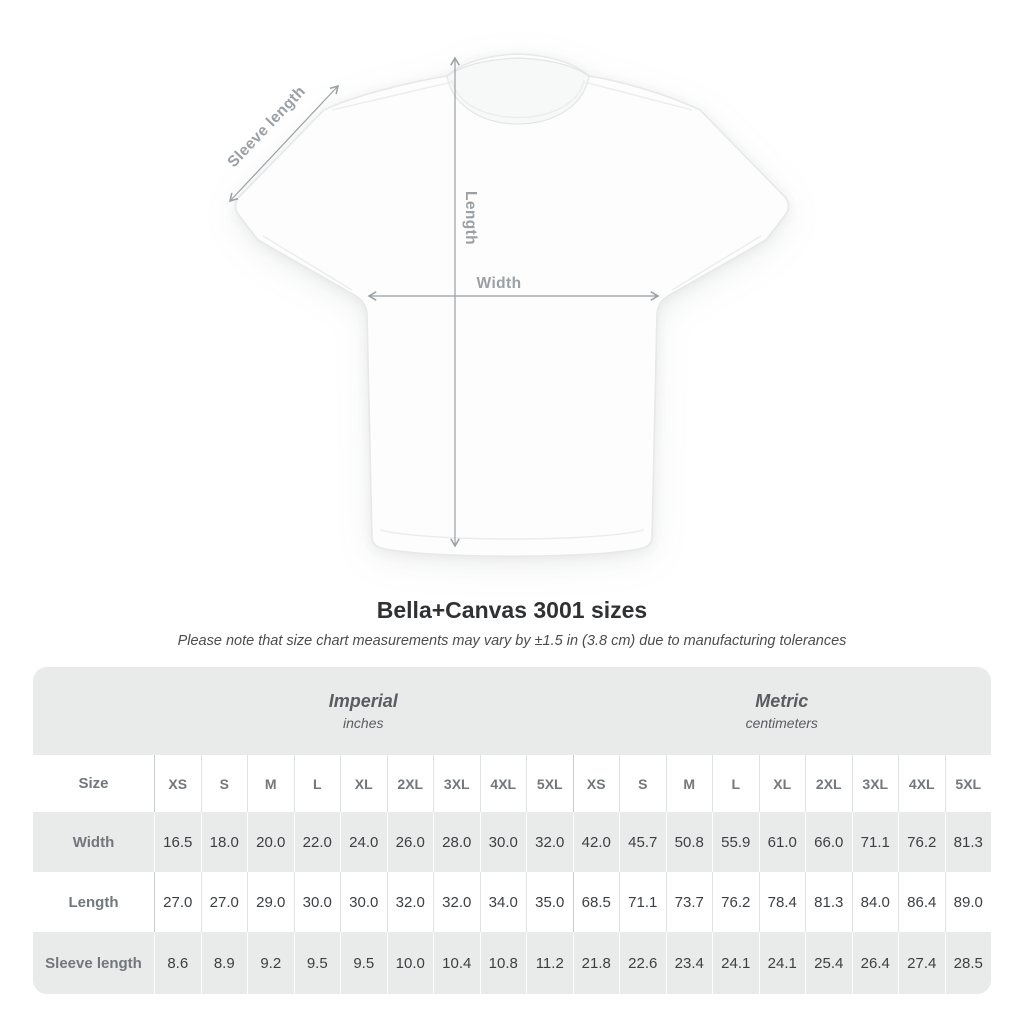 This screenshot has height=1024, width=1024. Describe the element at coordinates (782, 842) in the screenshot. I see `value-cell: 61.0` at that location.